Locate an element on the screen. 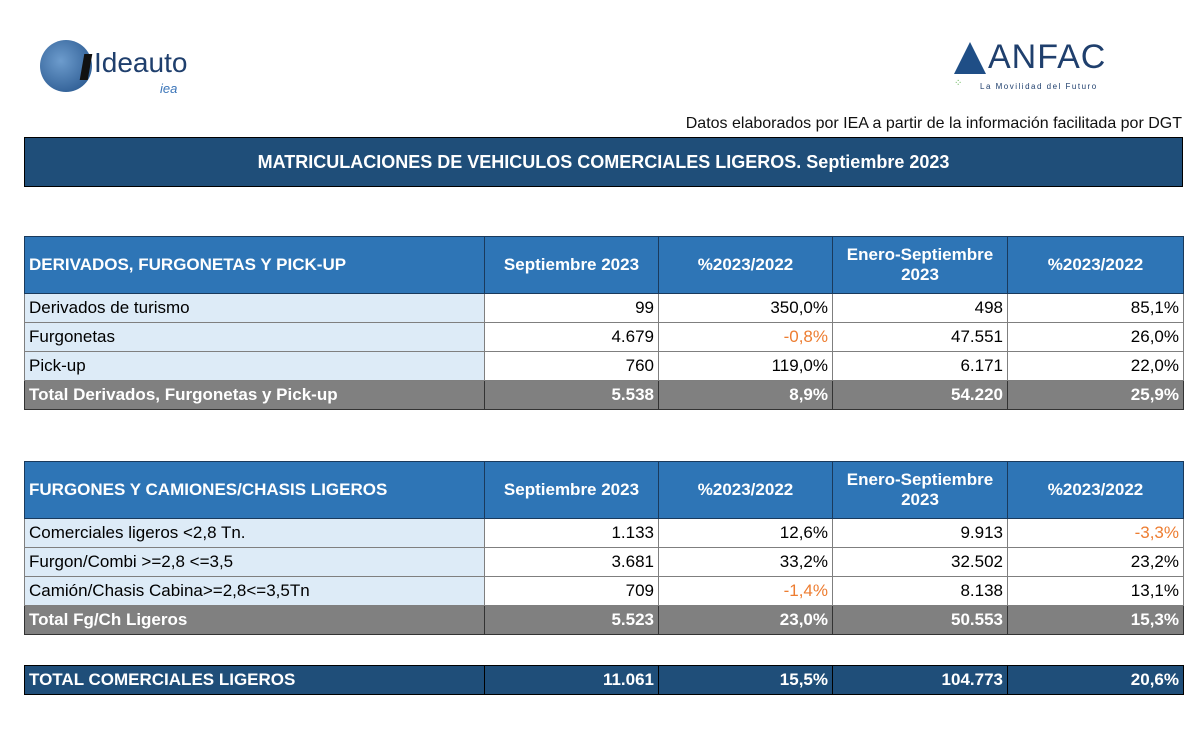 This screenshot has width=1200, height=729. total-value: 5.538 is located at coordinates (571, 395).